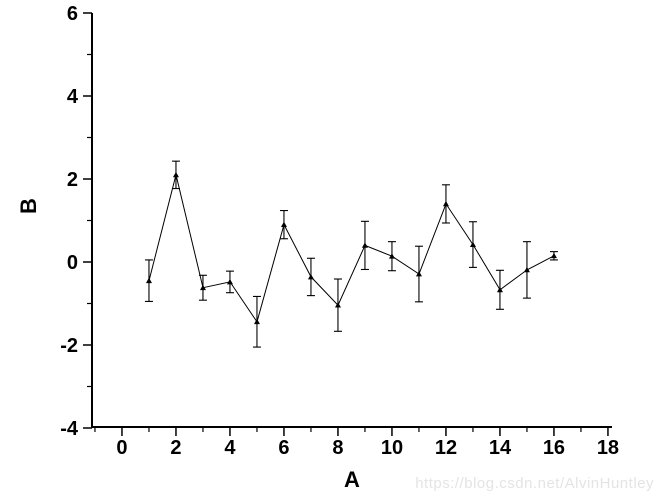  What do you see at coordinates (28, 206) in the screenshot?
I see `y-axis-title: B` at bounding box center [28, 206].